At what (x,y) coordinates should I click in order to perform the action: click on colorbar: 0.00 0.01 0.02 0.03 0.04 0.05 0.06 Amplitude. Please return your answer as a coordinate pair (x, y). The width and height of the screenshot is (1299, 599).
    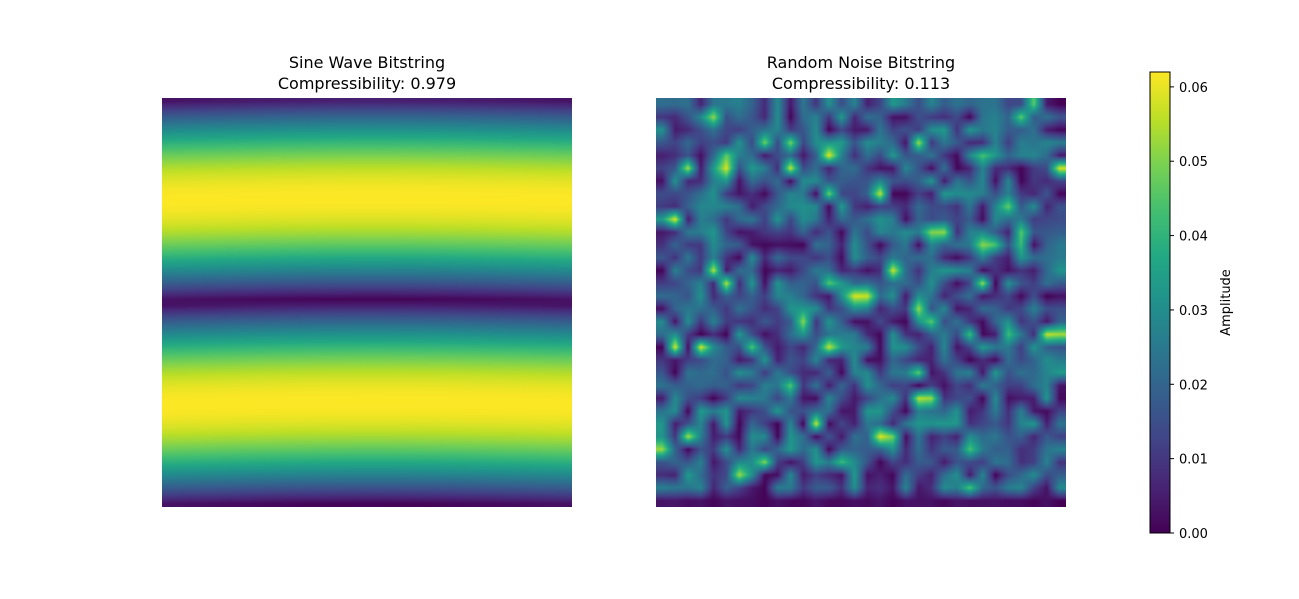
    Looking at the image, I should click on (1191, 306).